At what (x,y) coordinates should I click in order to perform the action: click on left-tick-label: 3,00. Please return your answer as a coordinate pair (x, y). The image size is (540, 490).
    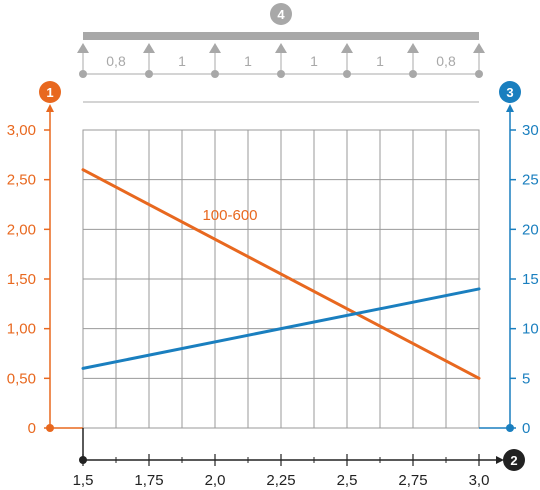
    Looking at the image, I should click on (21, 130).